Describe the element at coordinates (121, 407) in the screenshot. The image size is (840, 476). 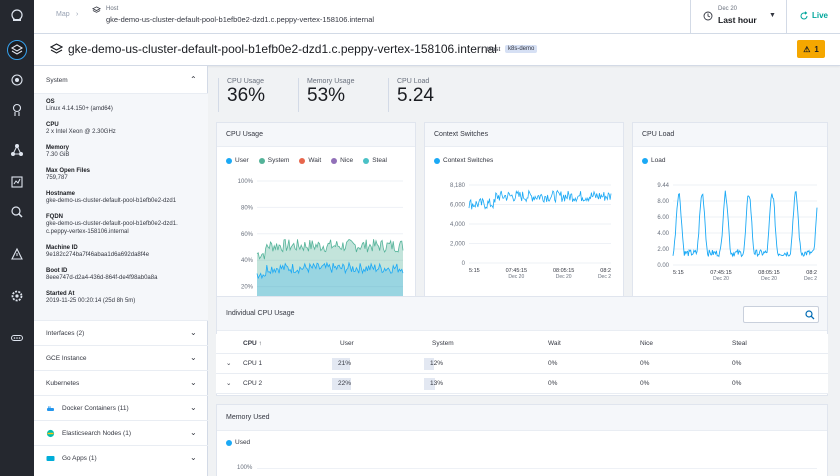
I see `fold-docker-containers: Docker Containers (11) ⌄` at that location.